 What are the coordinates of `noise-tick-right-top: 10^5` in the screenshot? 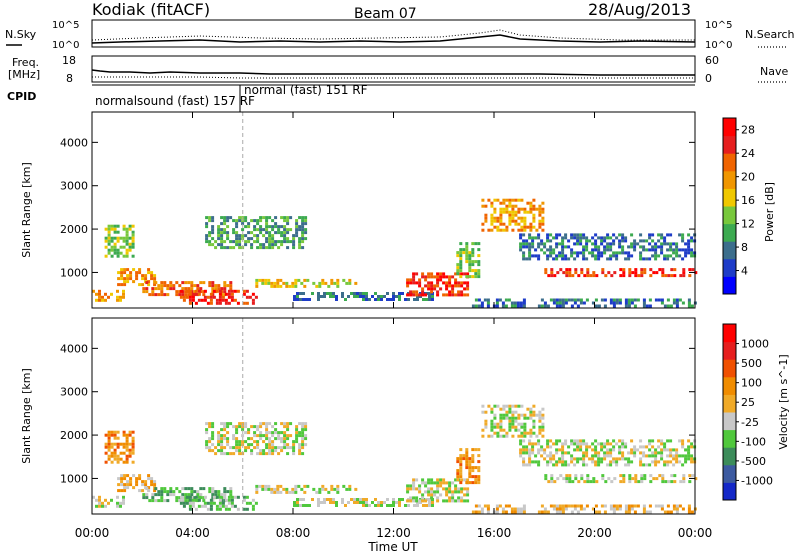 It's located at (718, 25).